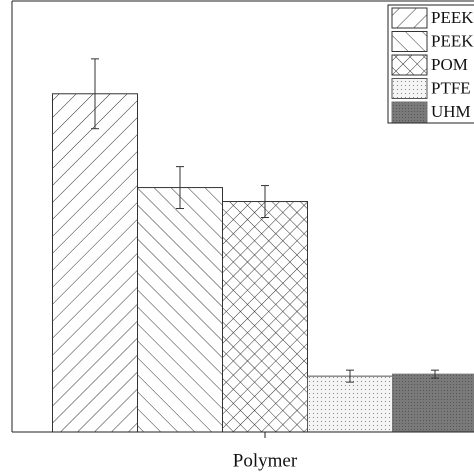 The height and width of the screenshot is (474, 474). Describe the element at coordinates (451, 111) in the screenshot. I see `legend-label: UHM` at that location.